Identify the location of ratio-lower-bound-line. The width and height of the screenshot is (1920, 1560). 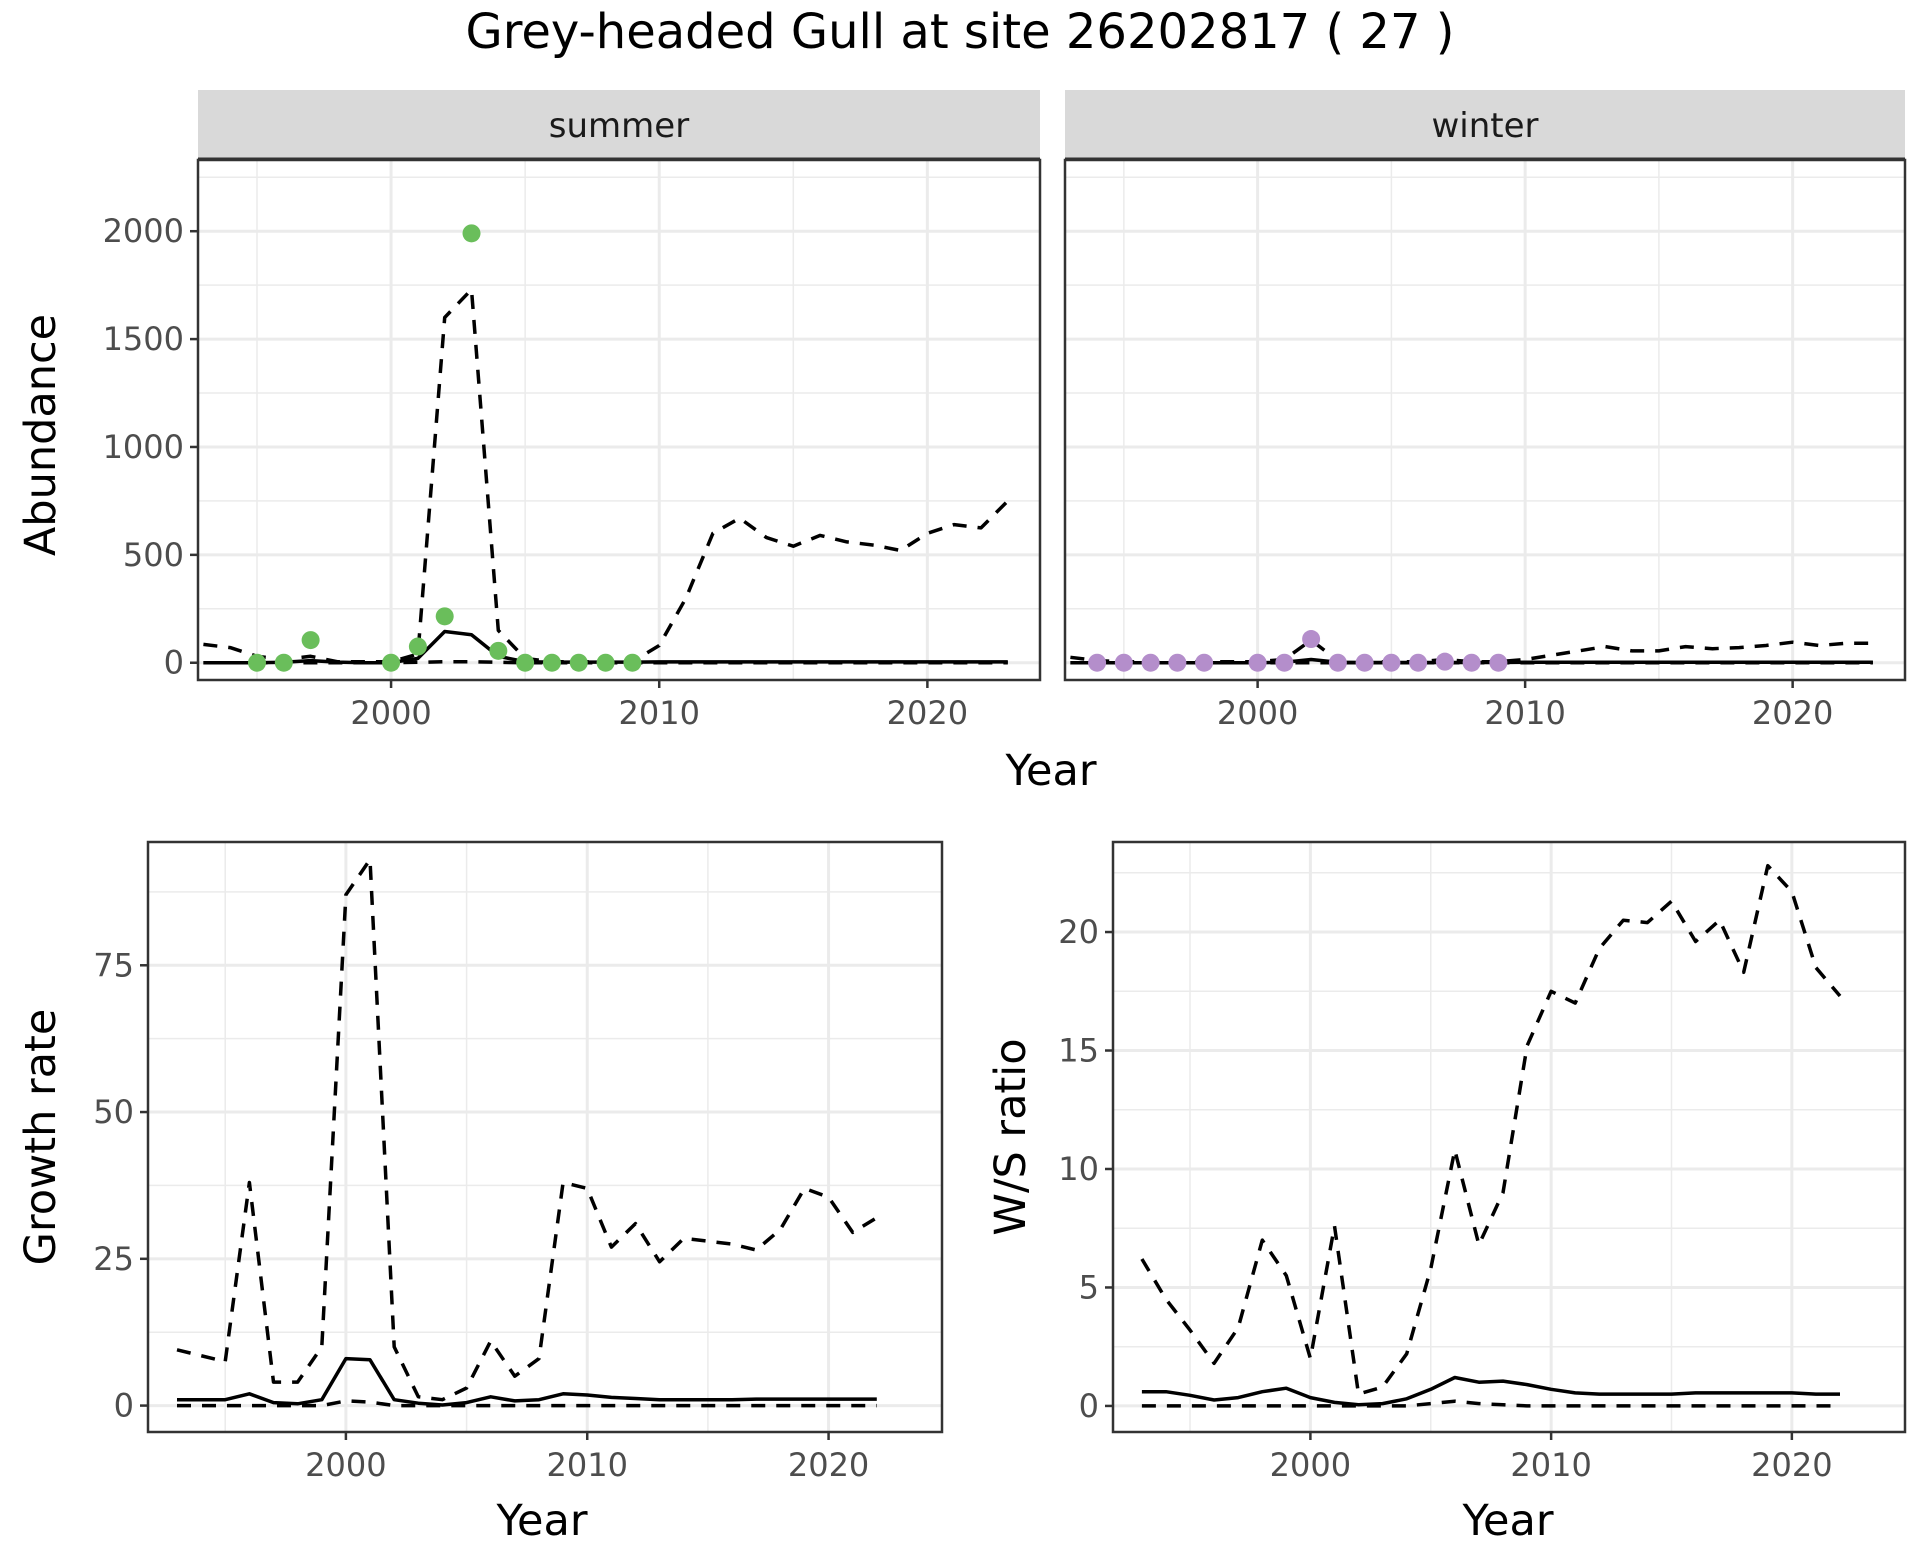
(1490, 1403).